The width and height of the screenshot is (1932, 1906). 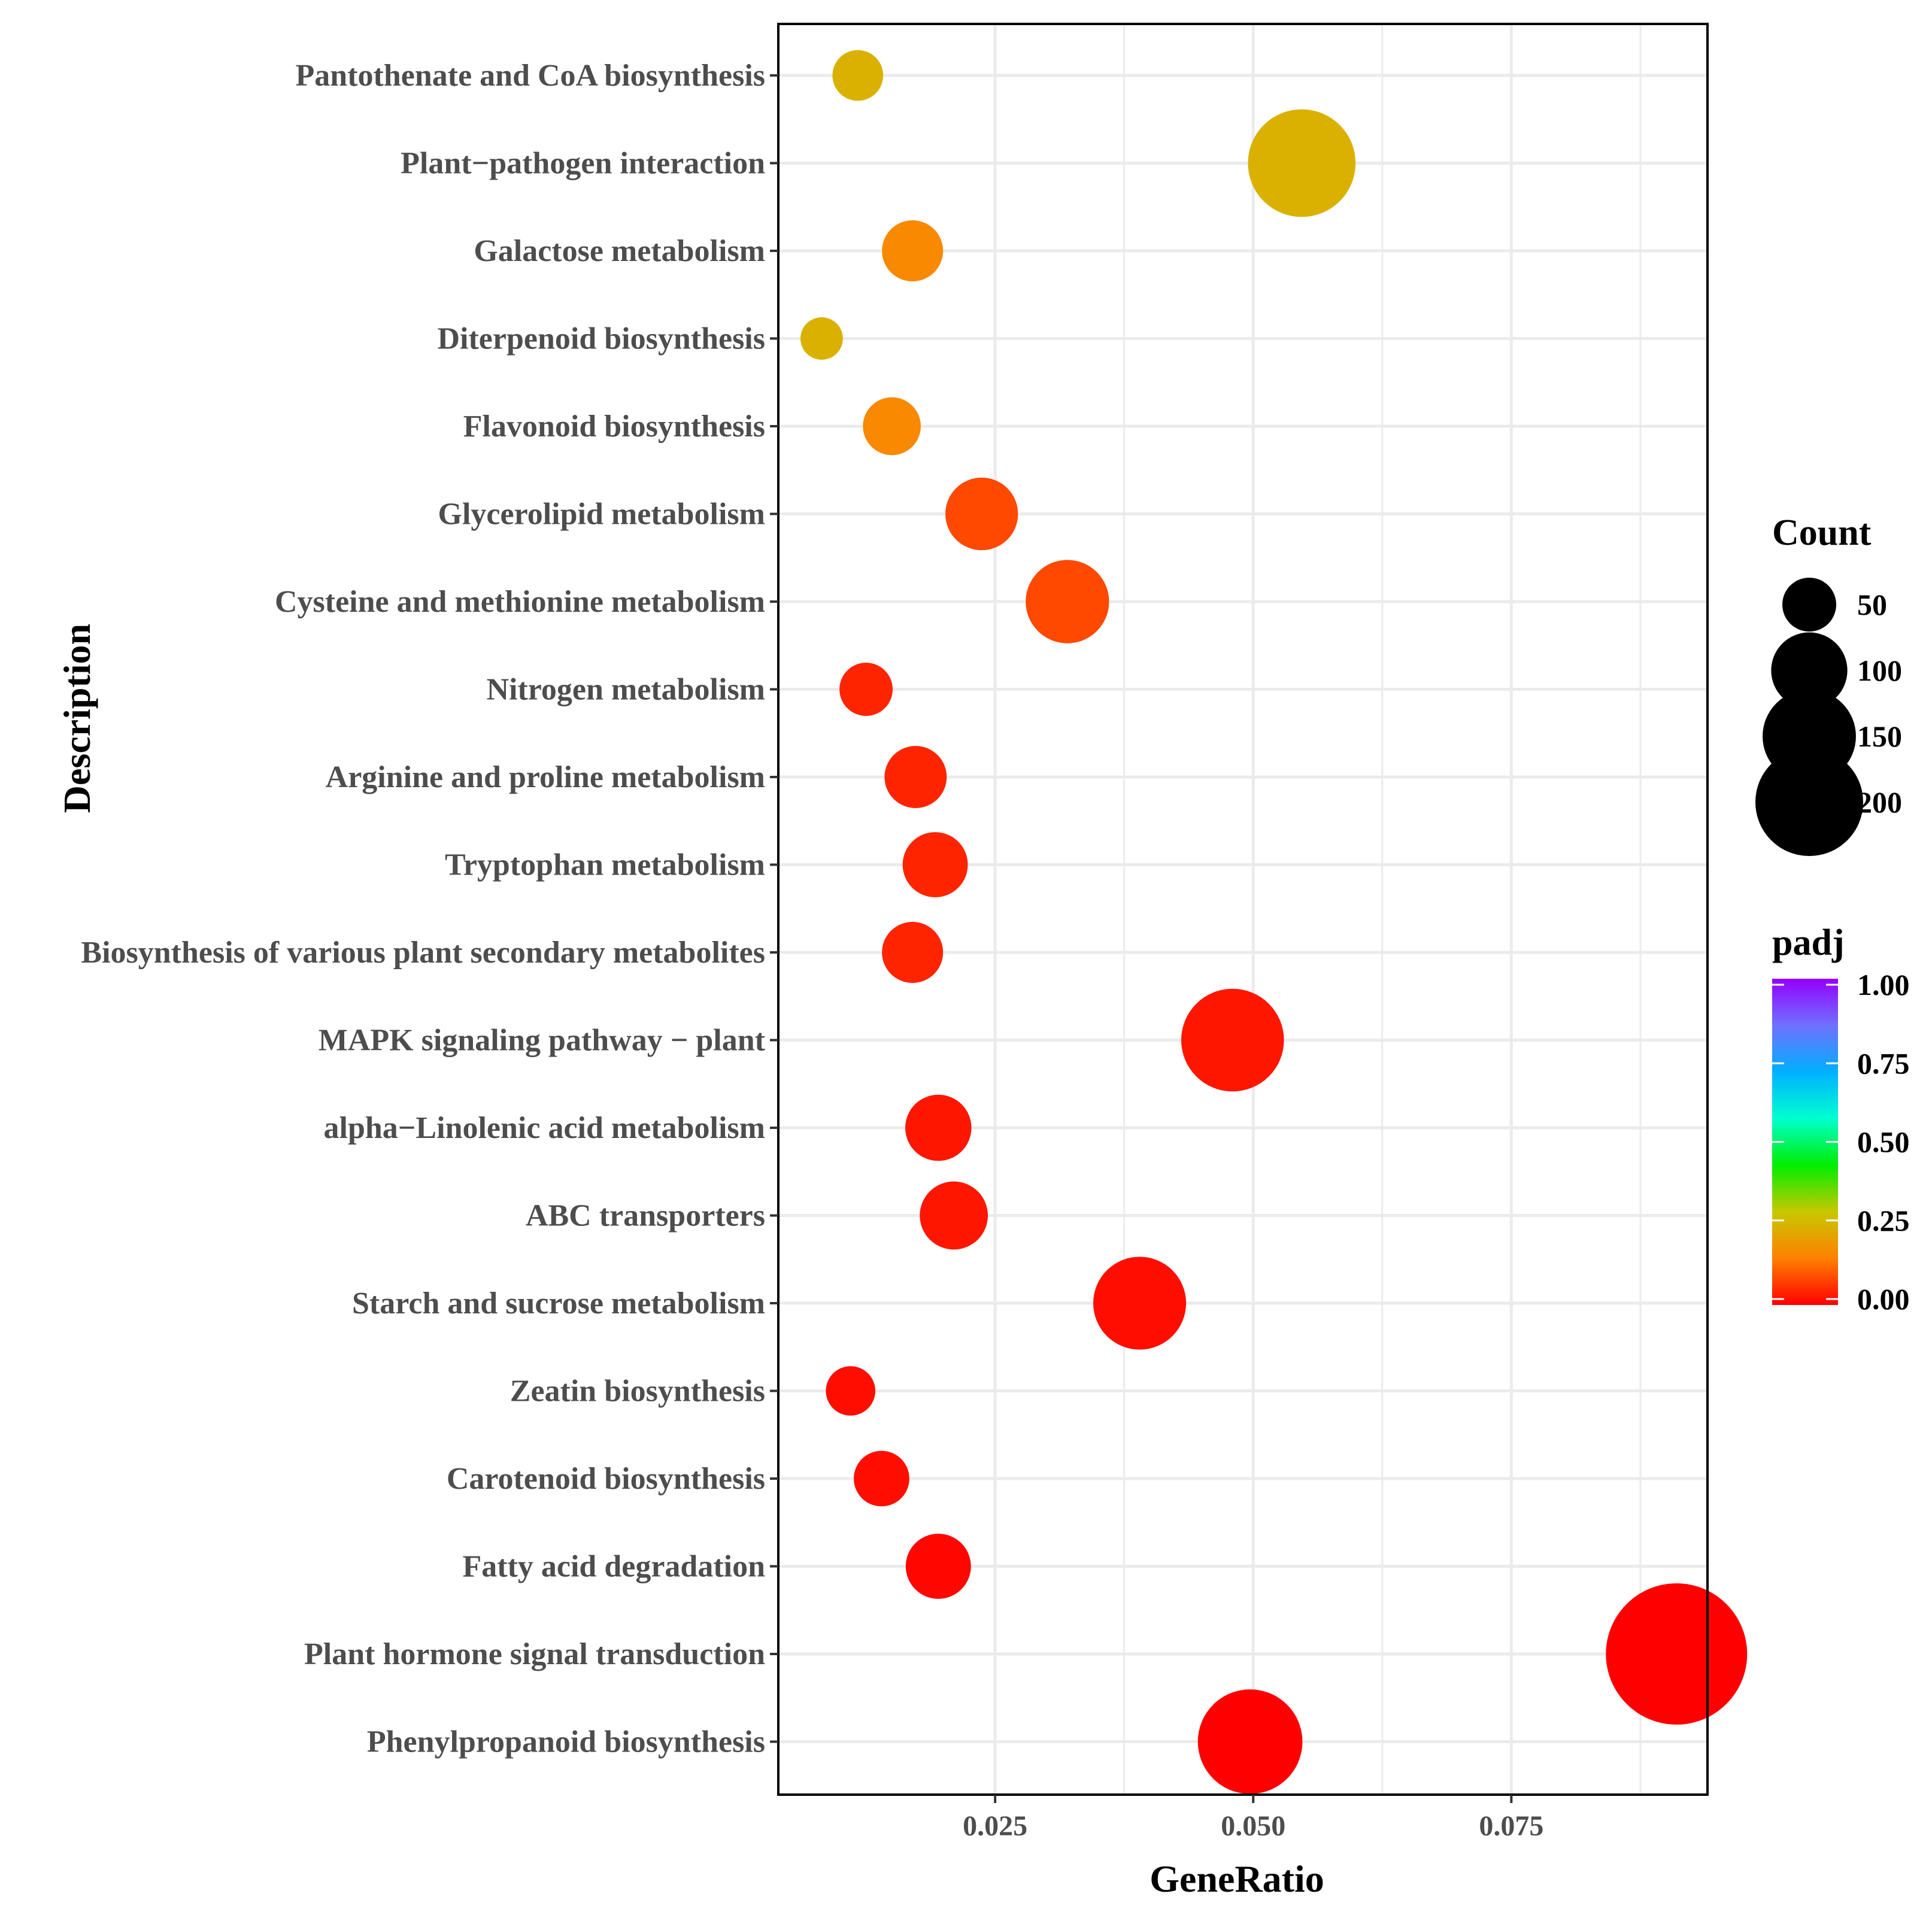 What do you see at coordinates (1253, 1826) in the screenshot?
I see `x-tick-label: 0.050` at bounding box center [1253, 1826].